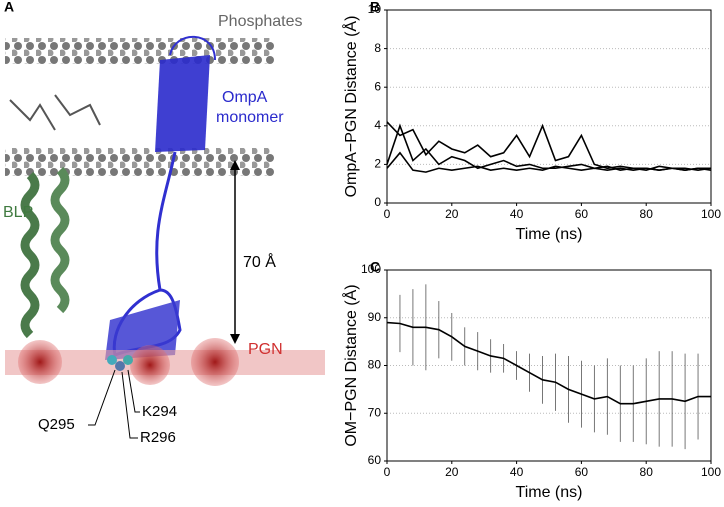 The image size is (724, 507). Describe the element at coordinates (375, 317) in the screenshot. I see `y-tick-label: 90` at that location.